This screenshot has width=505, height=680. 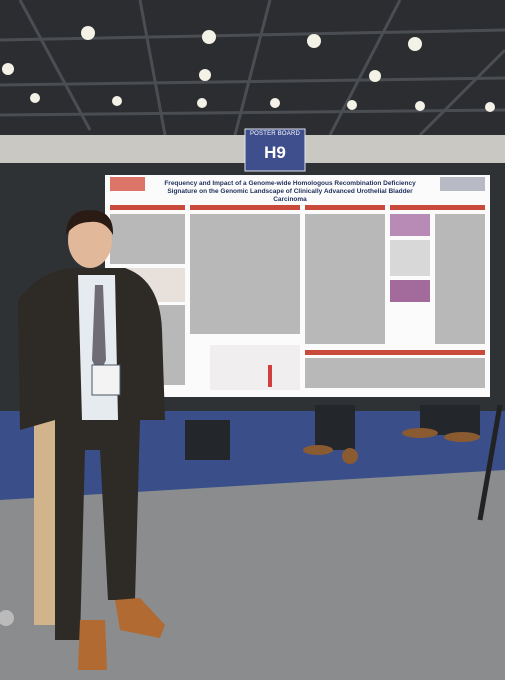 I want to click on ceiling-lights, so click(x=248, y=69).